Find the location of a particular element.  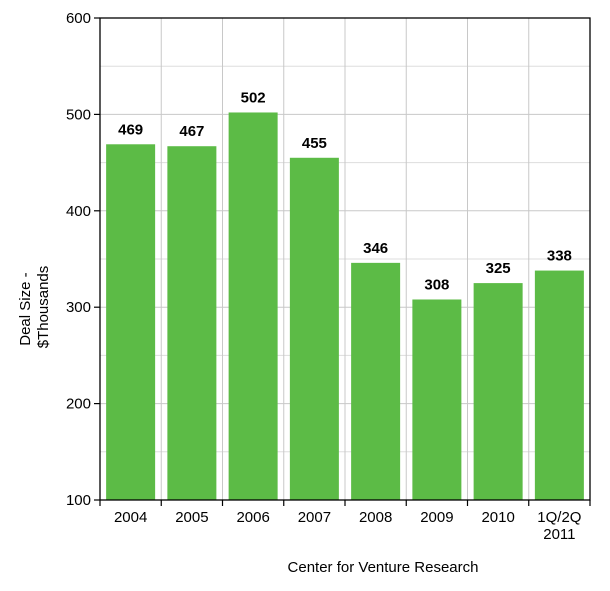

x-tick-label: 2005 is located at coordinates (191, 517).